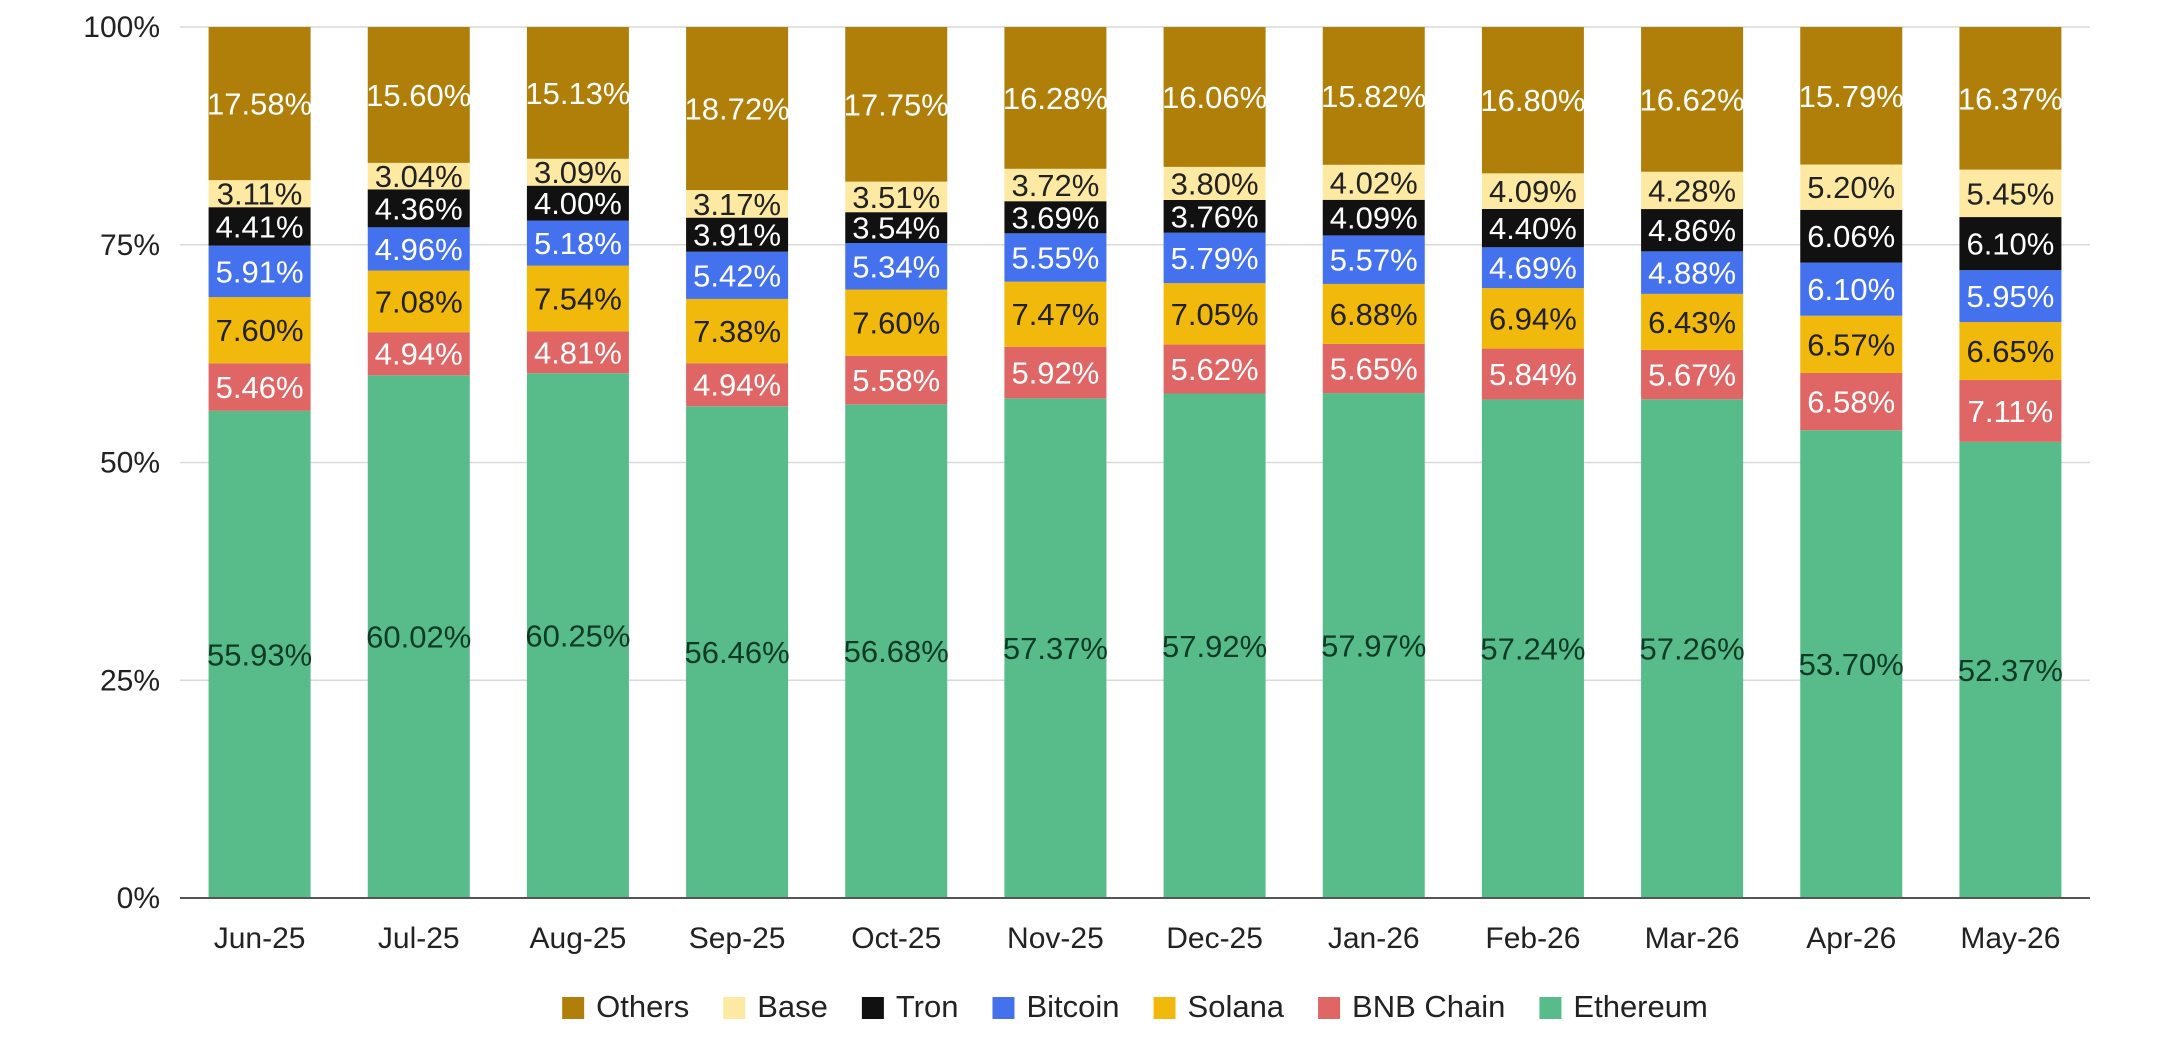  Describe the element at coordinates (1373, 646) in the screenshot. I see `data-label-ethereum: 57.97%` at that location.